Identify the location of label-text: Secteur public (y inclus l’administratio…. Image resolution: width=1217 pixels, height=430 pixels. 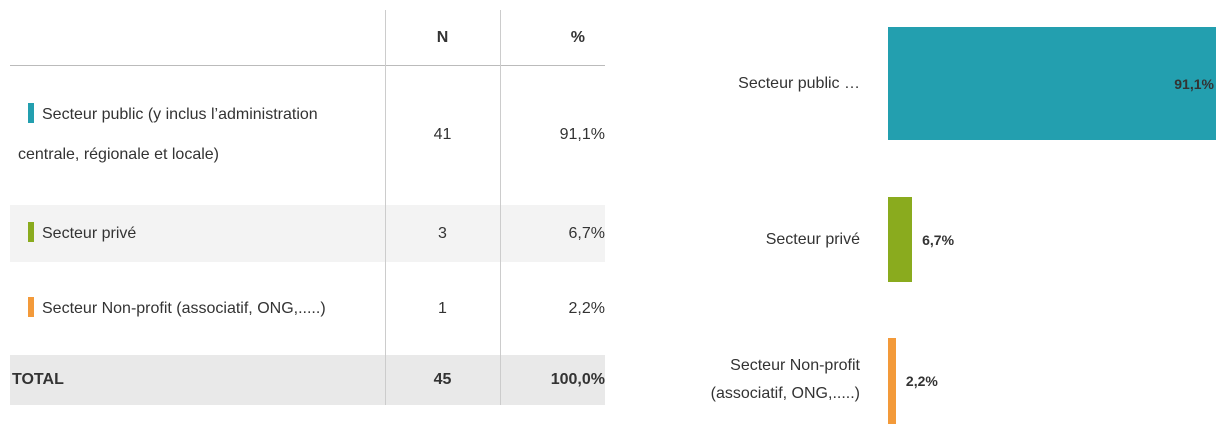
(168, 134).